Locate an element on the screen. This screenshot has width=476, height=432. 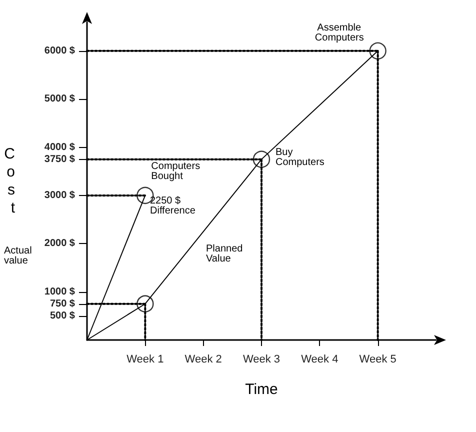
y-tick-label: 750 $ is located at coordinates (63, 304).